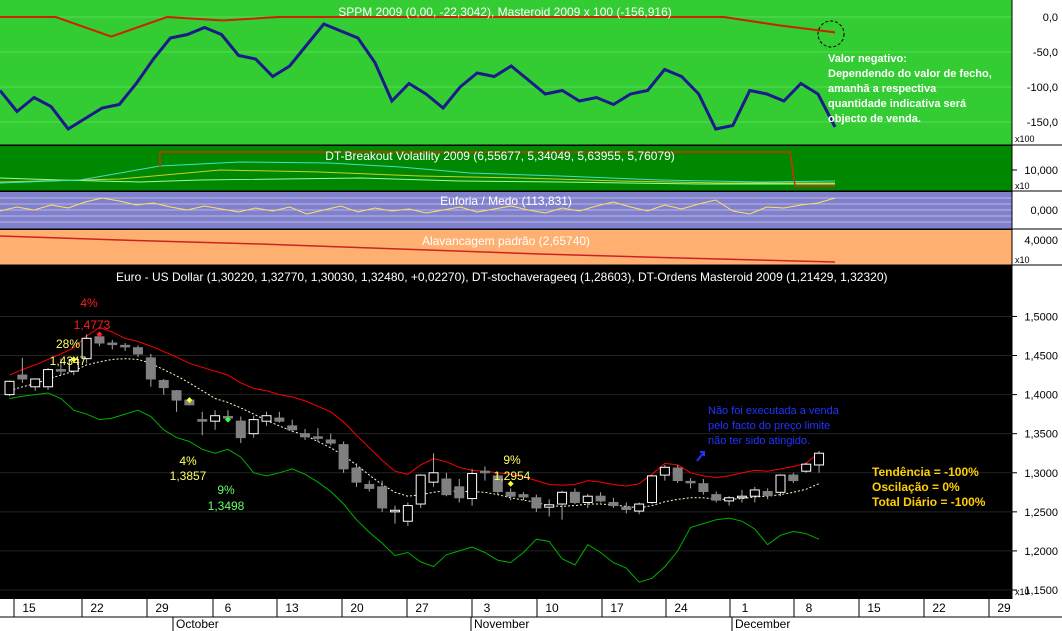 The image size is (1062, 631). I want to click on negative-value-marker, so click(831, 34).